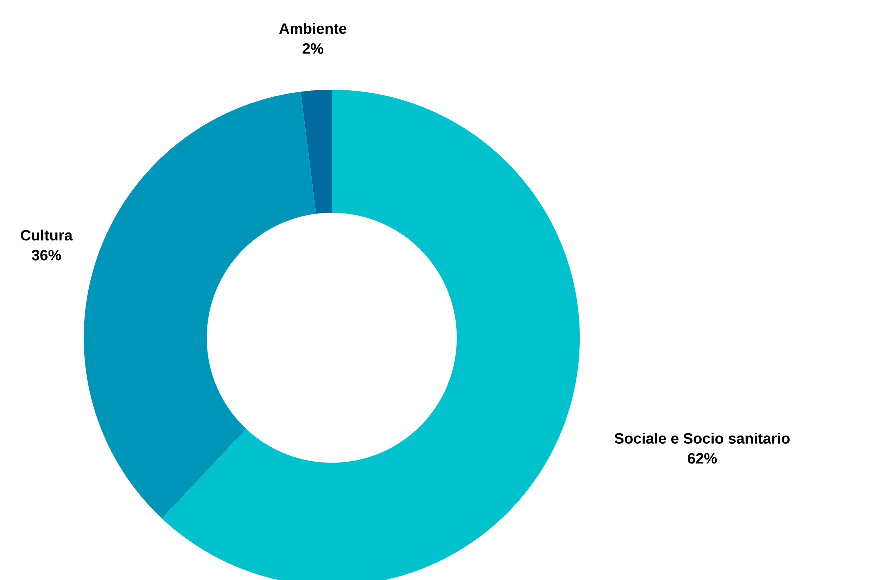  Describe the element at coordinates (703, 458) in the screenshot. I see `data-label: 62%` at that location.